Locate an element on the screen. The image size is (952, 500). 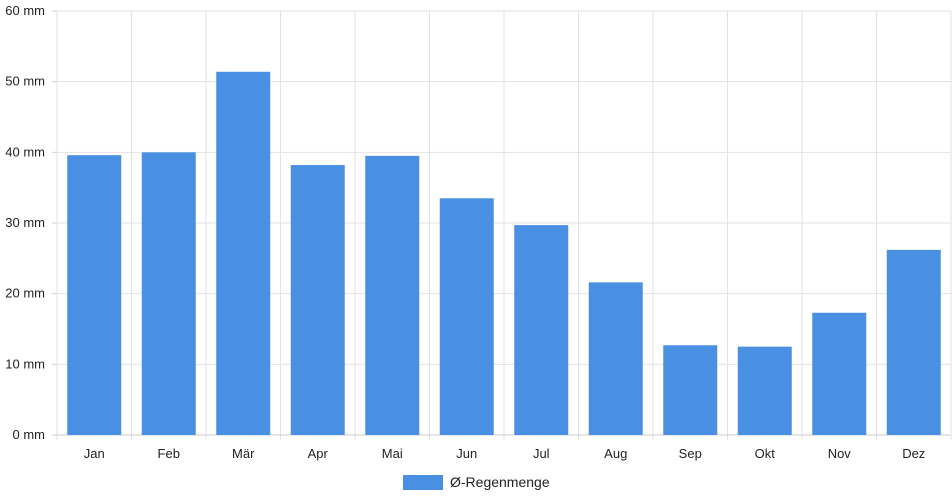
x-tick-label: Nov is located at coordinates (840, 453).